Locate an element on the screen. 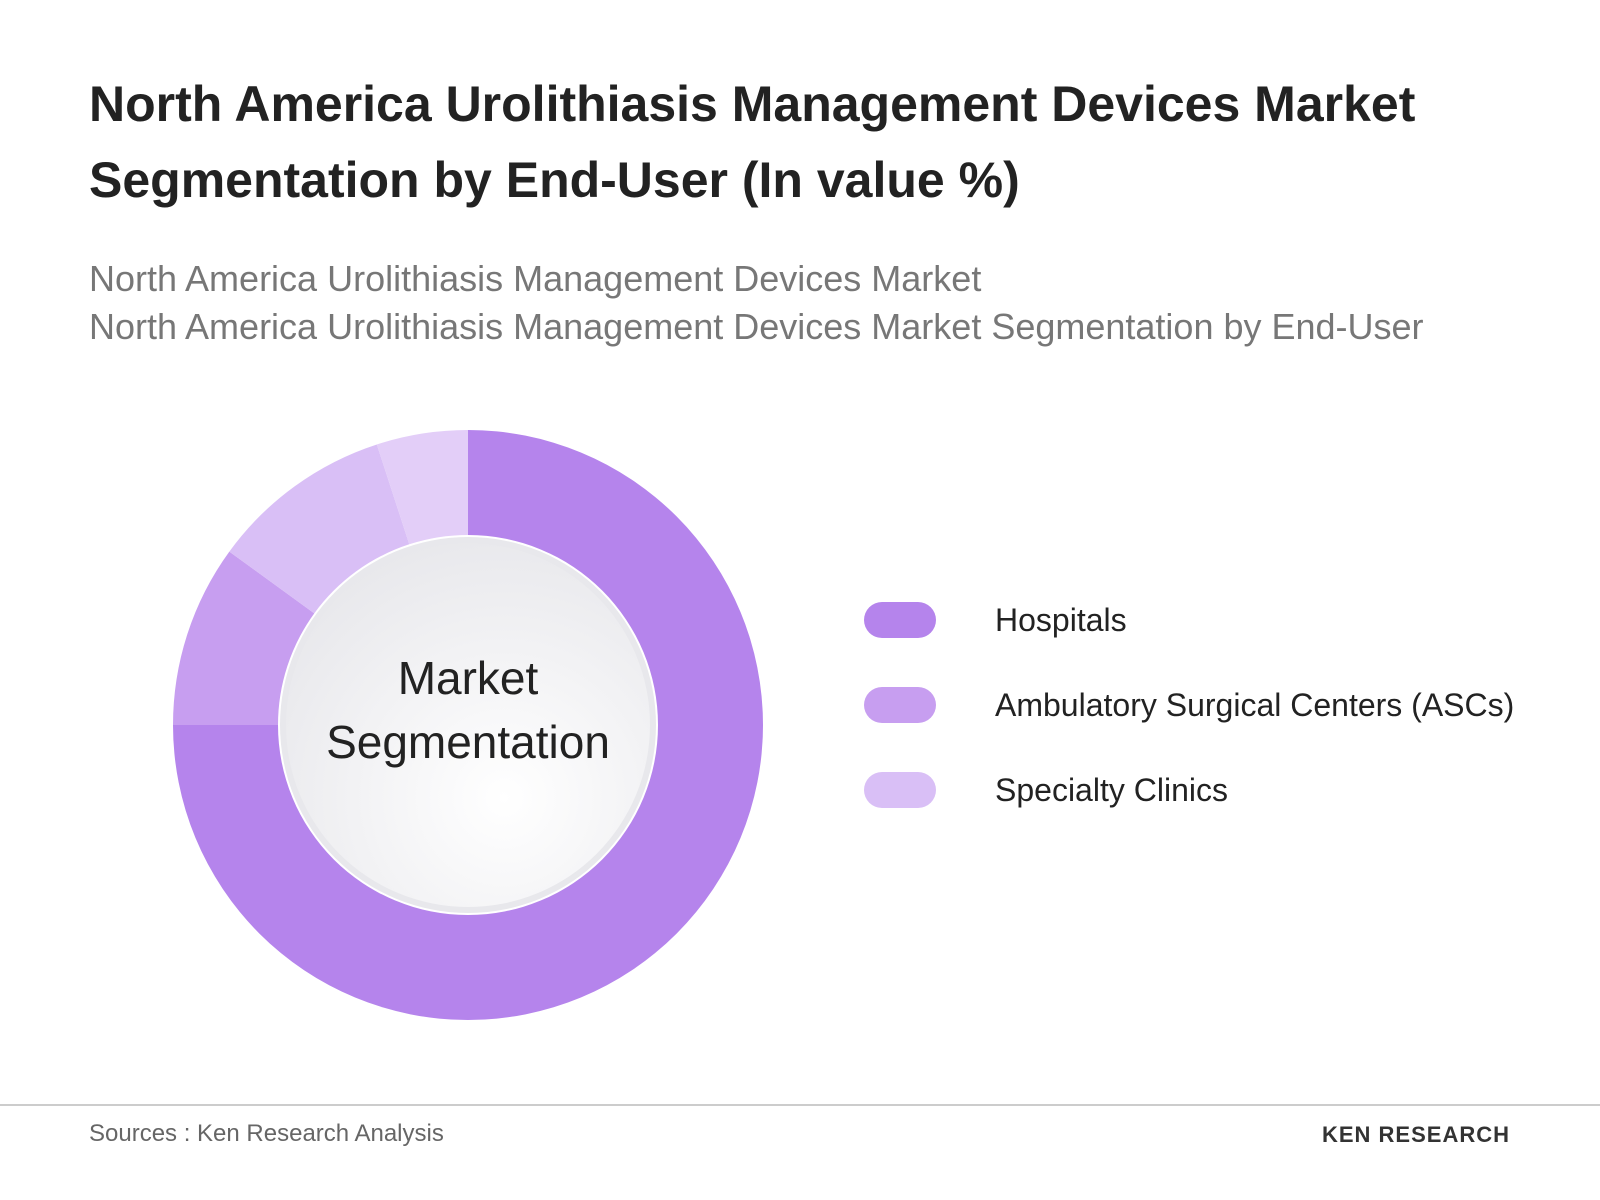  source: Sources : Ken Research Analysis is located at coordinates (266, 1133).